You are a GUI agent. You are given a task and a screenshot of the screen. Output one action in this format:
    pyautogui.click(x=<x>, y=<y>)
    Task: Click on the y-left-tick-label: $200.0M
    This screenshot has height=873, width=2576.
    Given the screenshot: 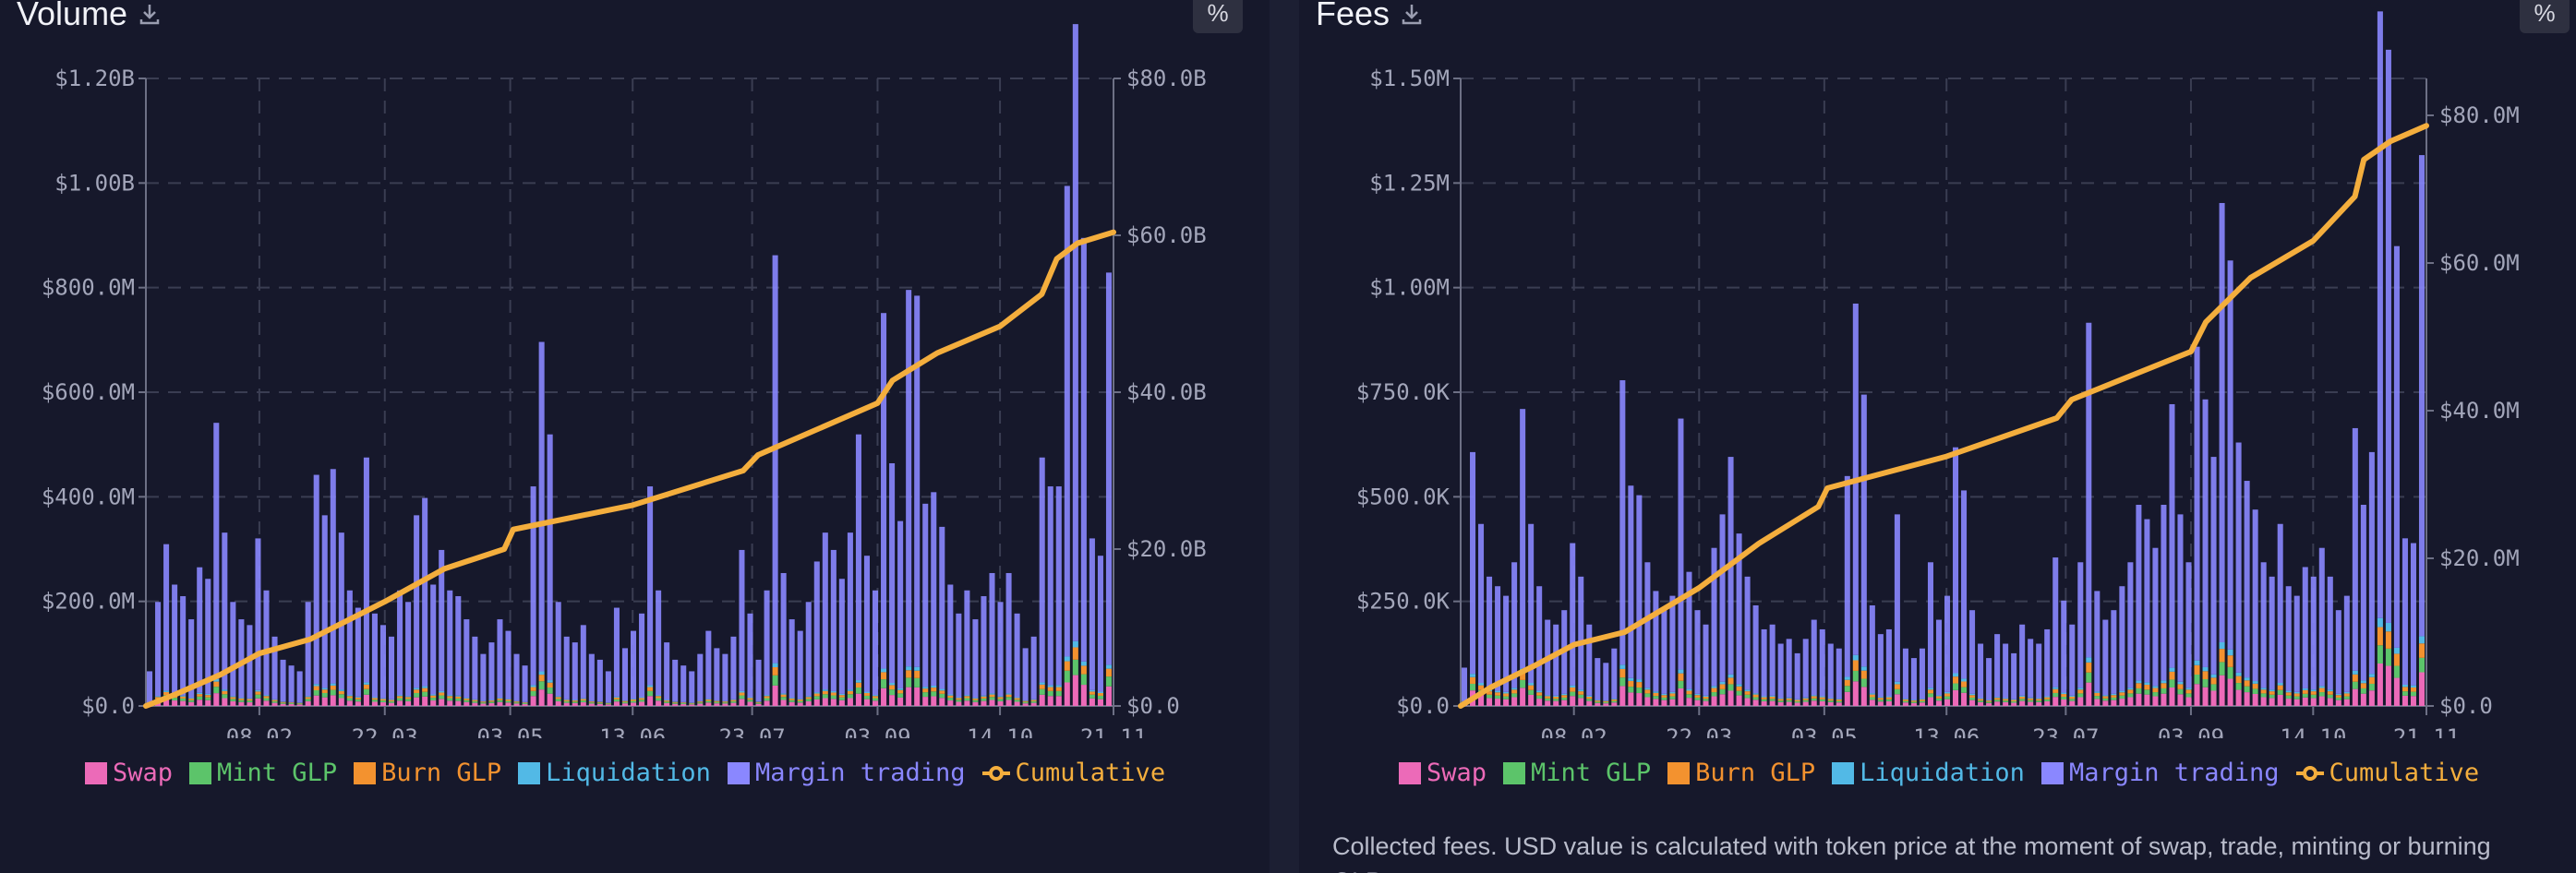 What is the action you would take?
    pyautogui.click(x=88, y=602)
    